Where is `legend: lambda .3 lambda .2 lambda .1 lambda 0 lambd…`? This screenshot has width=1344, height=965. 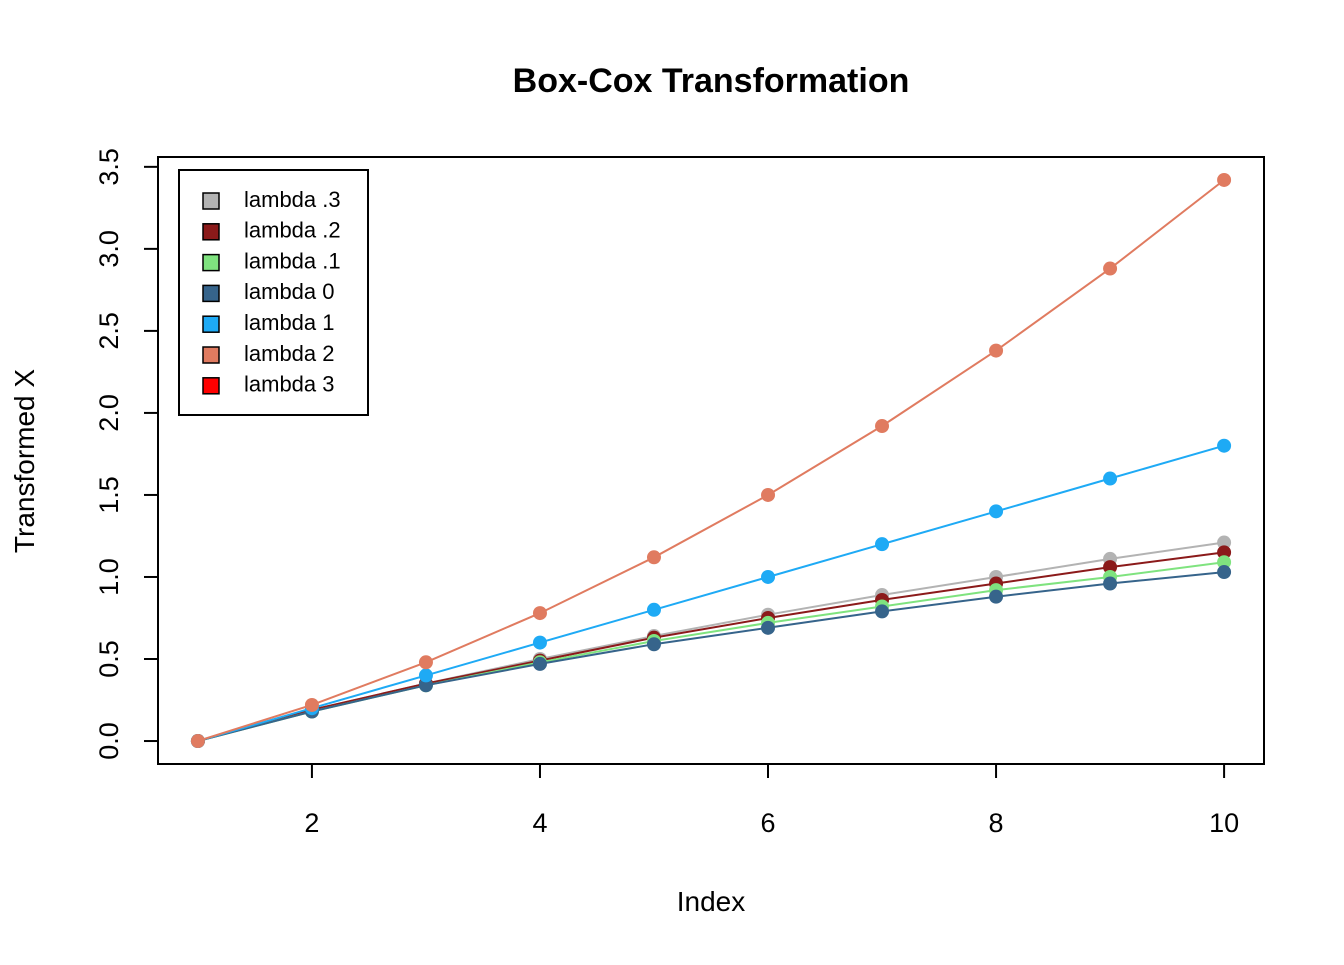
legend: lambda .3 lambda .2 lambda .1 lambda 0 lambd… is located at coordinates (273, 292).